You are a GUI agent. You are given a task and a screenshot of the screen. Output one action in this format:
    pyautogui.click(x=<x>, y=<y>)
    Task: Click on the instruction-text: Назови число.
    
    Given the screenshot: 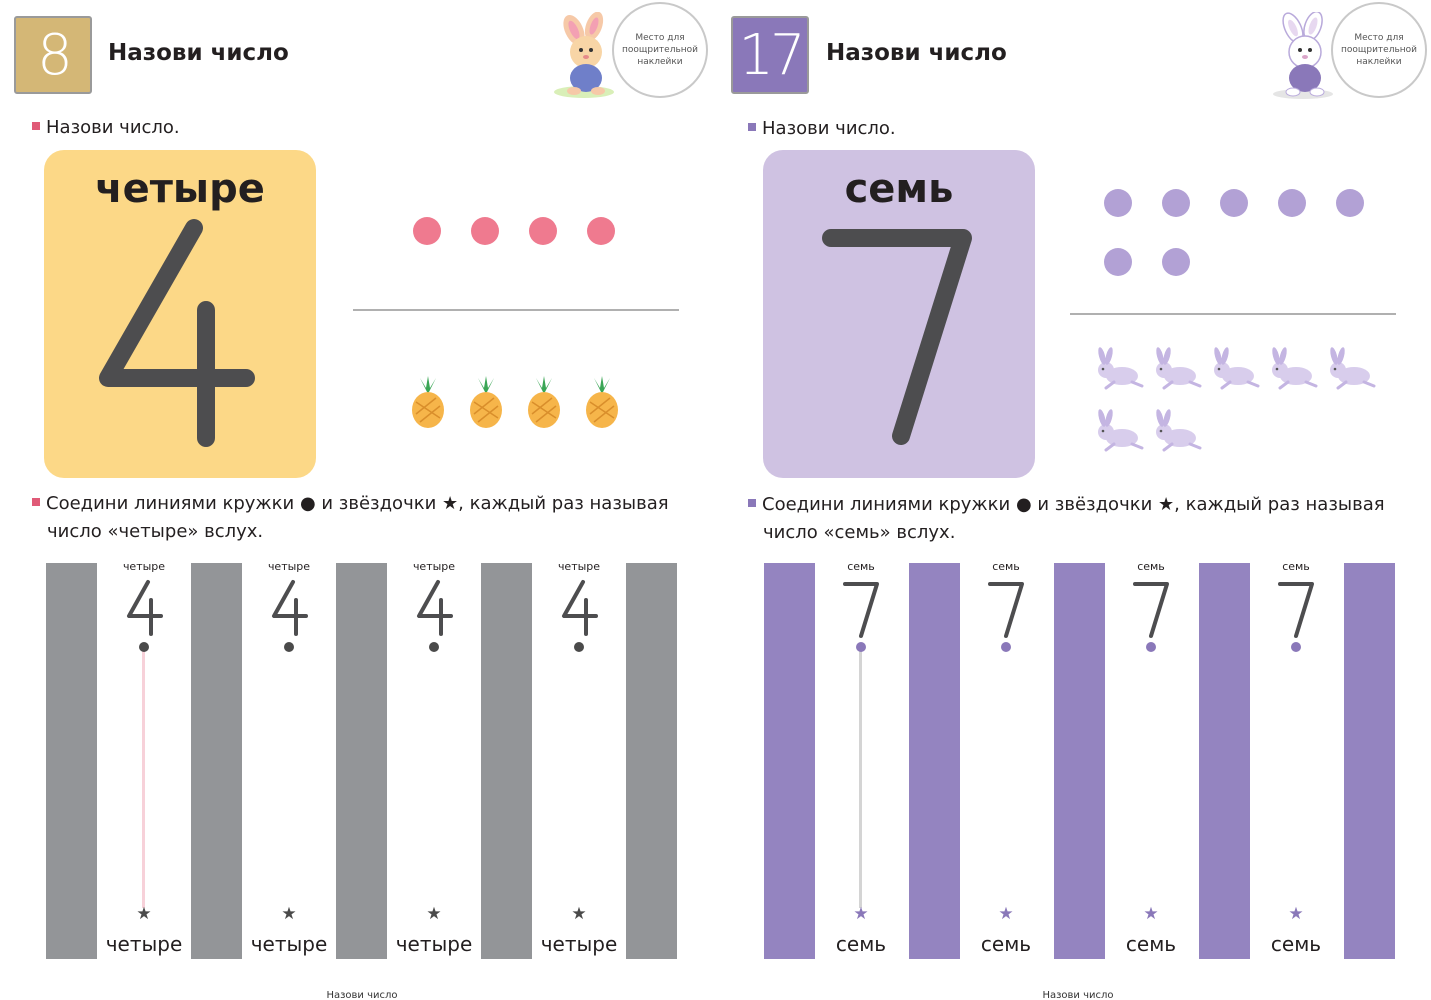 What is the action you would take?
    pyautogui.click(x=113, y=127)
    